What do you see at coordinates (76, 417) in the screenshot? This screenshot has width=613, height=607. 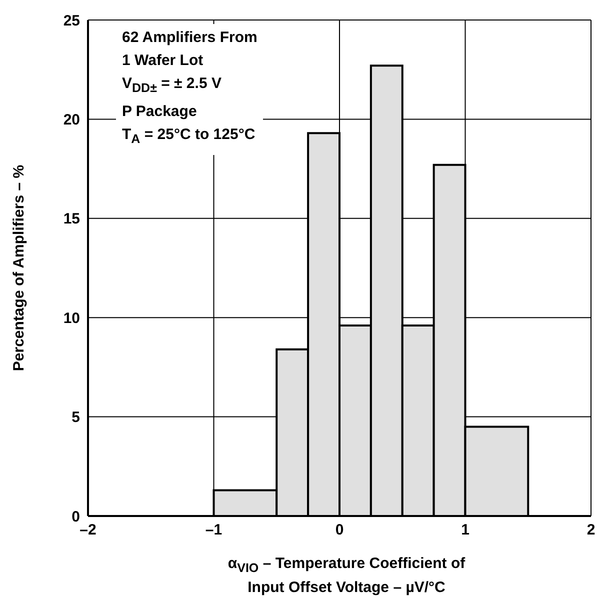 I see `y-tick-label: 5` at bounding box center [76, 417].